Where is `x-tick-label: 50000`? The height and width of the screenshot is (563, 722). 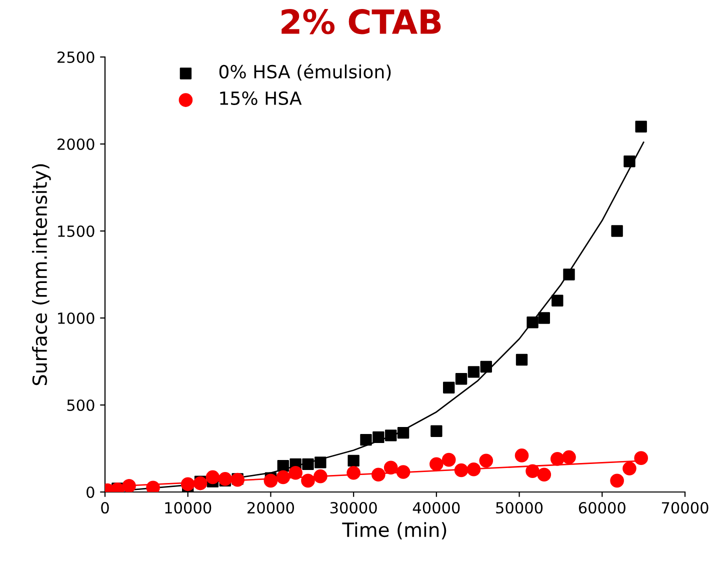 x-tick-label: 50000 is located at coordinates (519, 508).